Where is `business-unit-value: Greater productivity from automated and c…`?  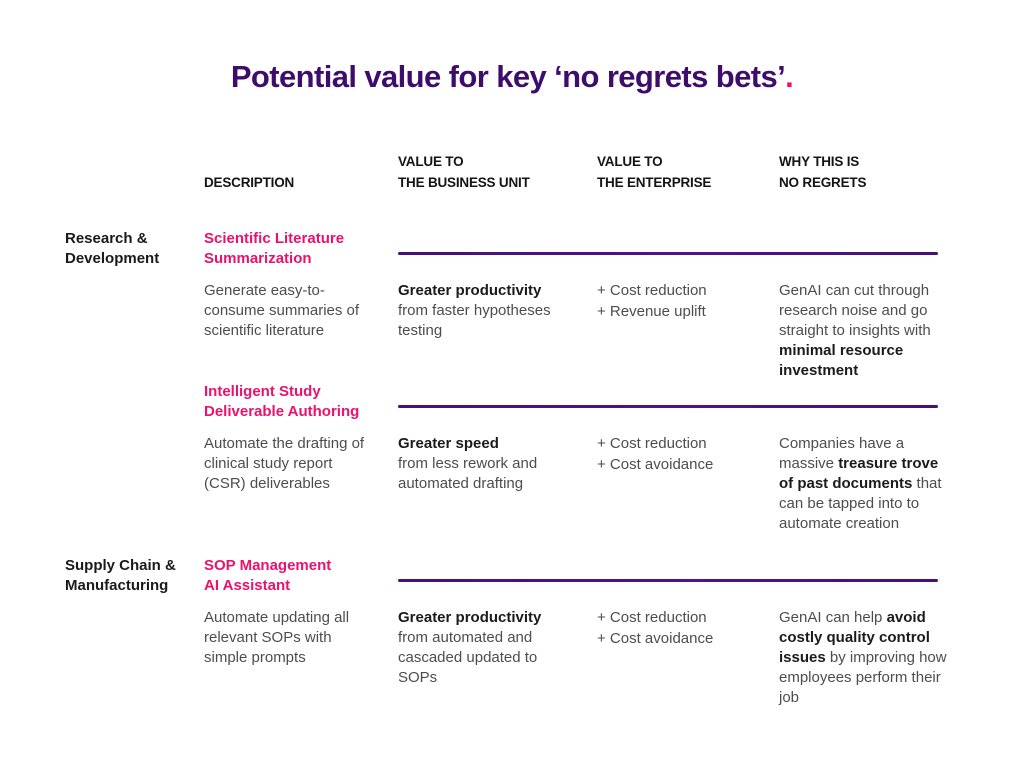 business-unit-value: Greater productivity from automated and c… is located at coordinates (487, 648).